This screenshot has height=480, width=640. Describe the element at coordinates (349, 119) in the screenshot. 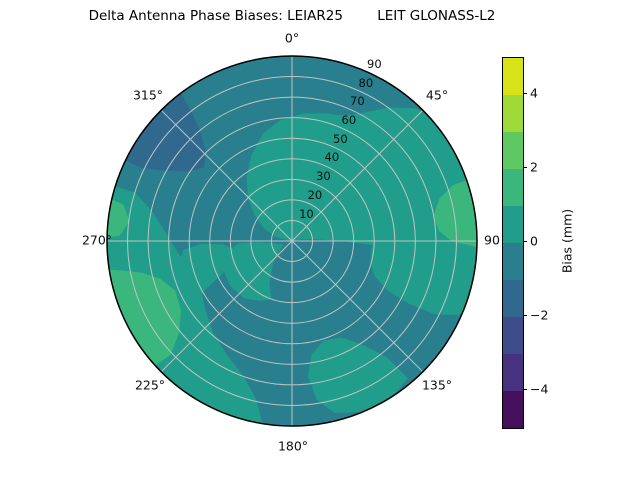

I see `radial-tick-label-60: 60` at that location.